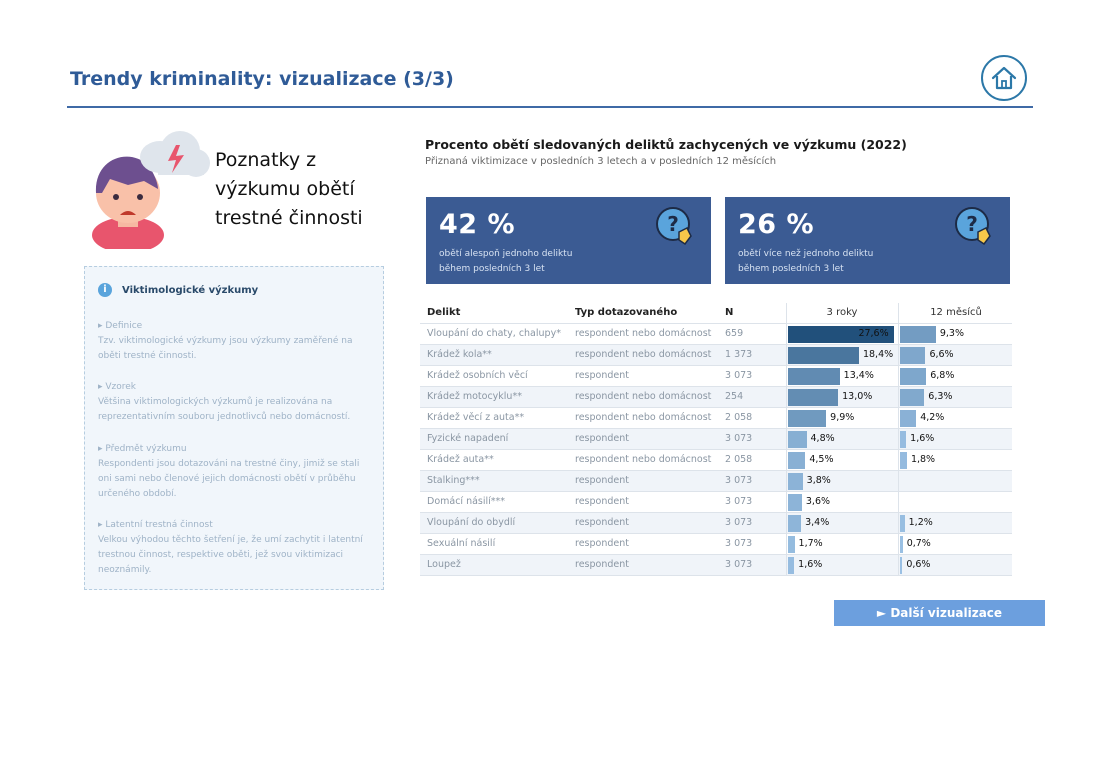 The image size is (1100, 778). Describe the element at coordinates (822, 438) in the screenshot. I see `three-years-label: 4,8%` at that location.